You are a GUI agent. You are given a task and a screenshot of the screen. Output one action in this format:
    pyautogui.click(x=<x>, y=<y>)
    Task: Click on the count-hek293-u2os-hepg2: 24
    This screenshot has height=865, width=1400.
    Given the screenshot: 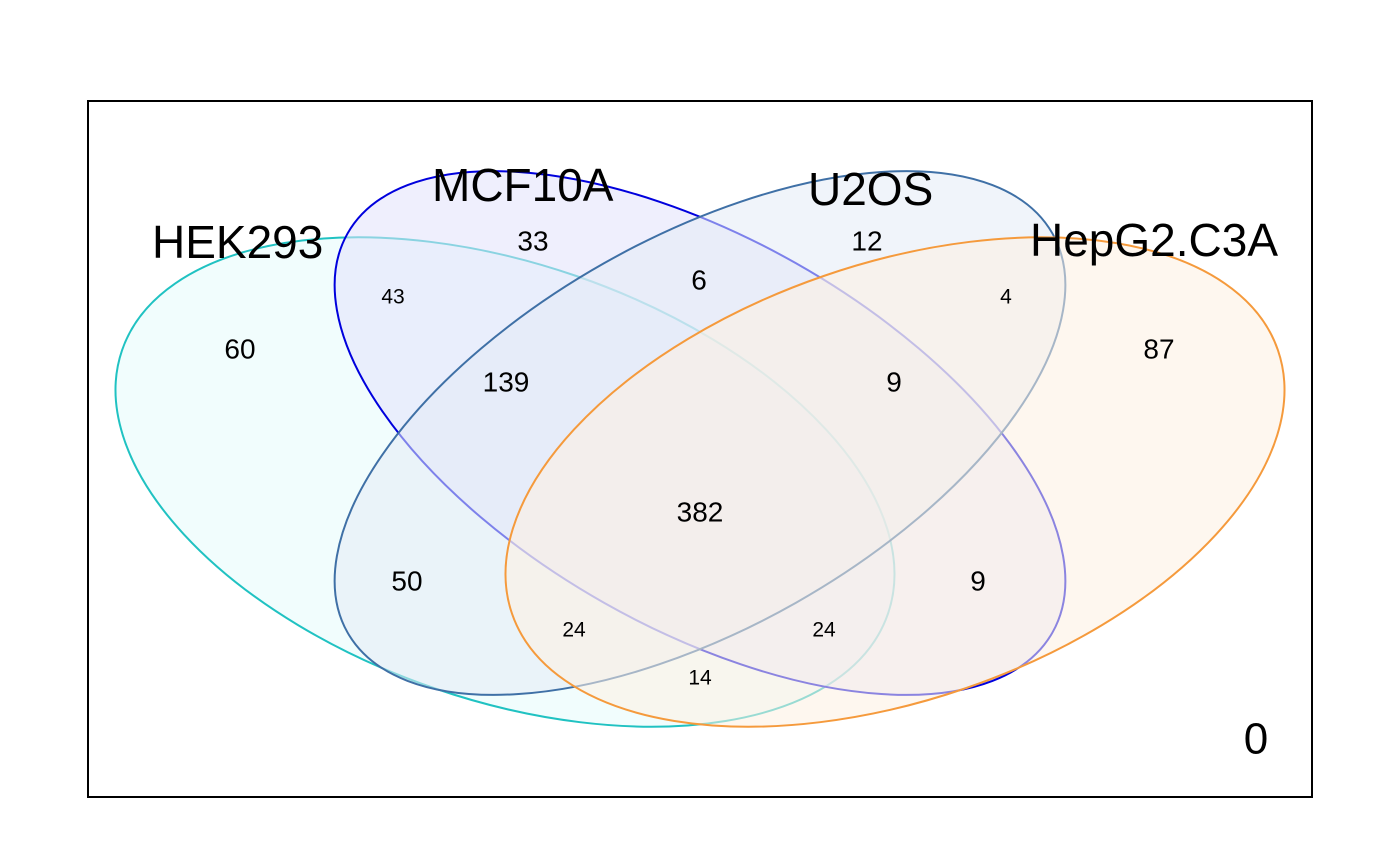 What is the action you would take?
    pyautogui.click(x=574, y=630)
    